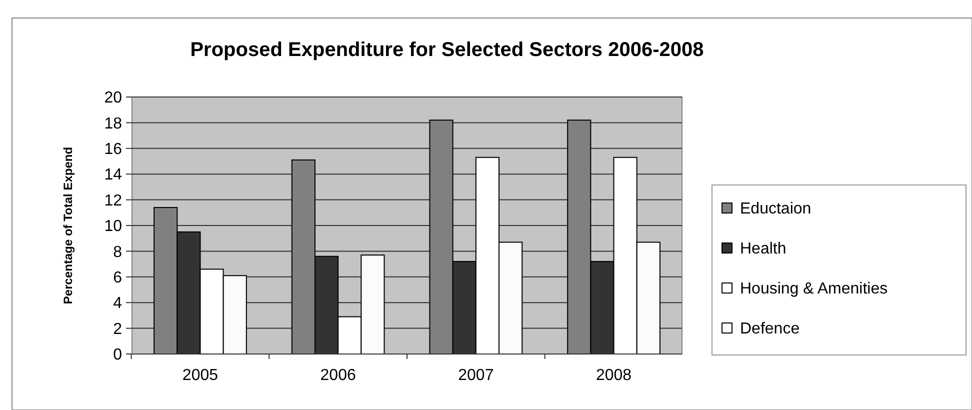 The image size is (972, 410). I want to click on y-tick-label: 12, so click(113, 201).